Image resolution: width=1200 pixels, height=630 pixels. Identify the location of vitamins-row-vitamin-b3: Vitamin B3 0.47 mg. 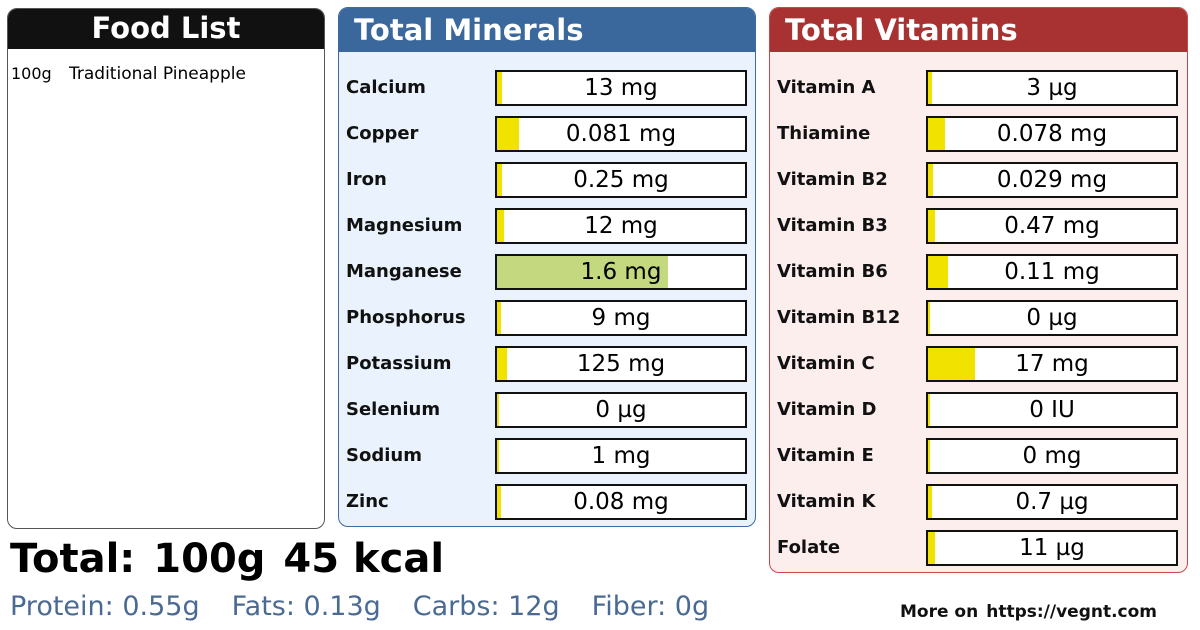
(978, 226).